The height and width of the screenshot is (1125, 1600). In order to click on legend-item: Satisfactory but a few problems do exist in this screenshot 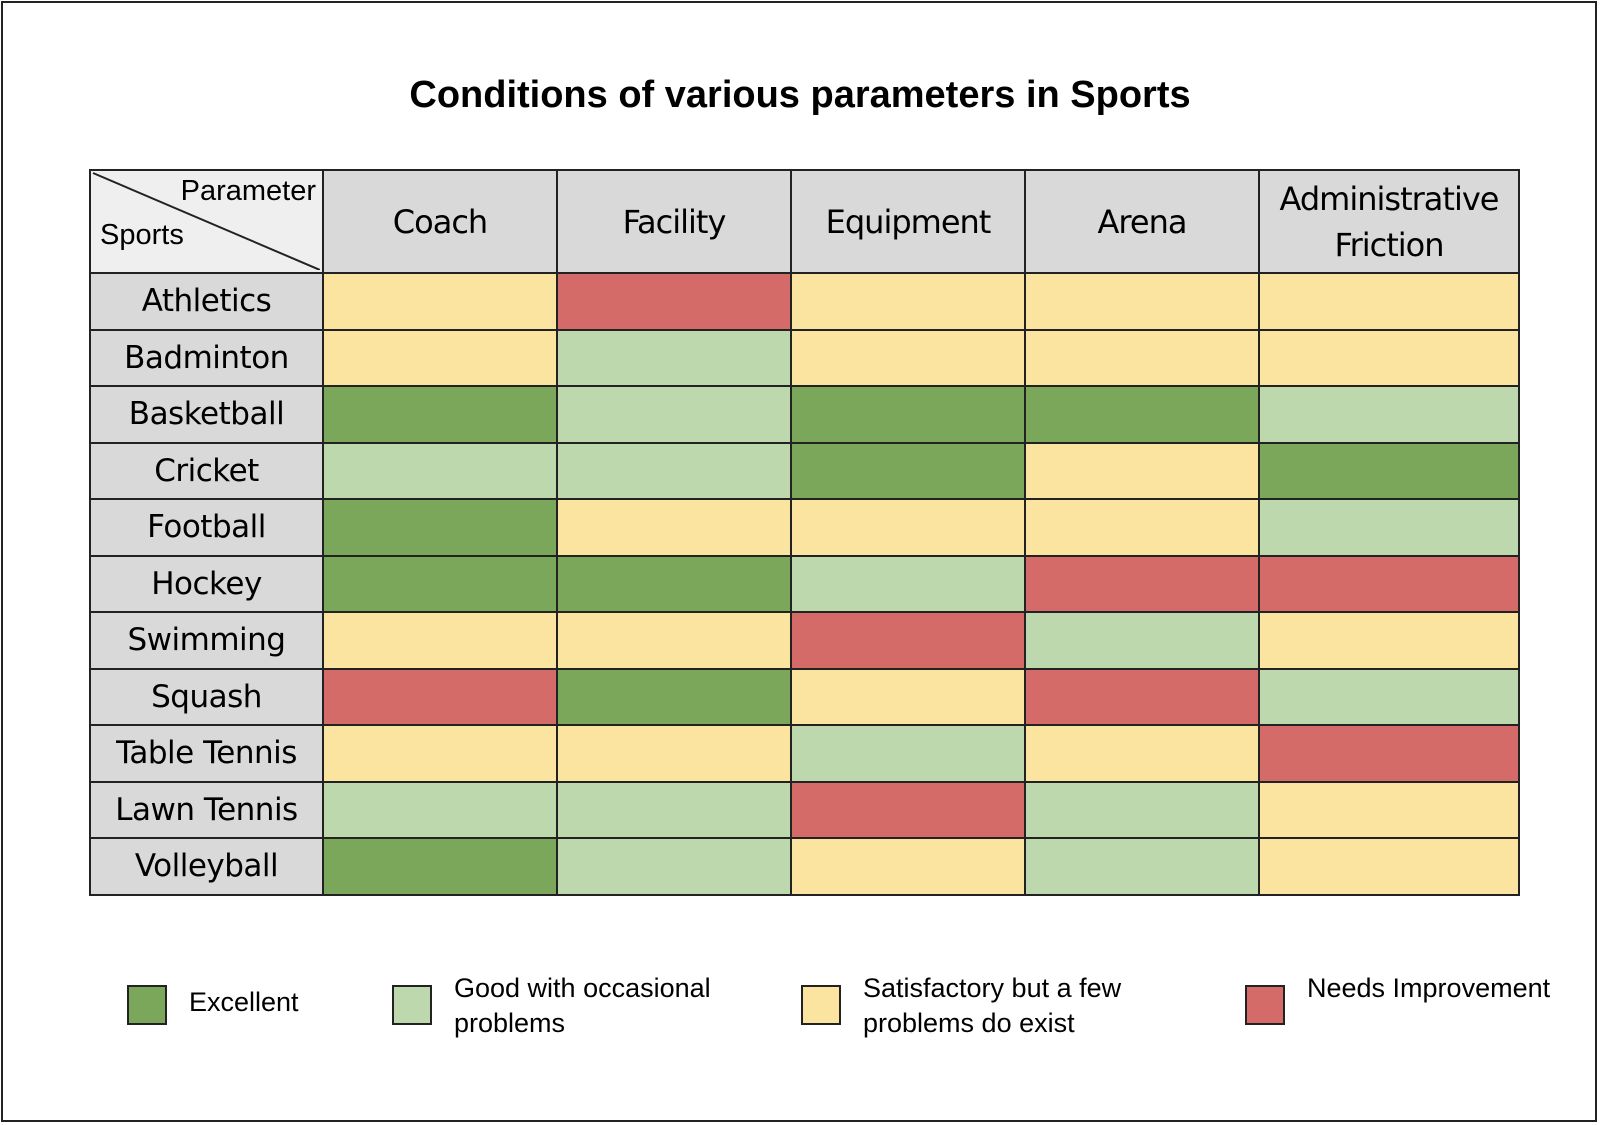, I will do `click(982, 1007)`.